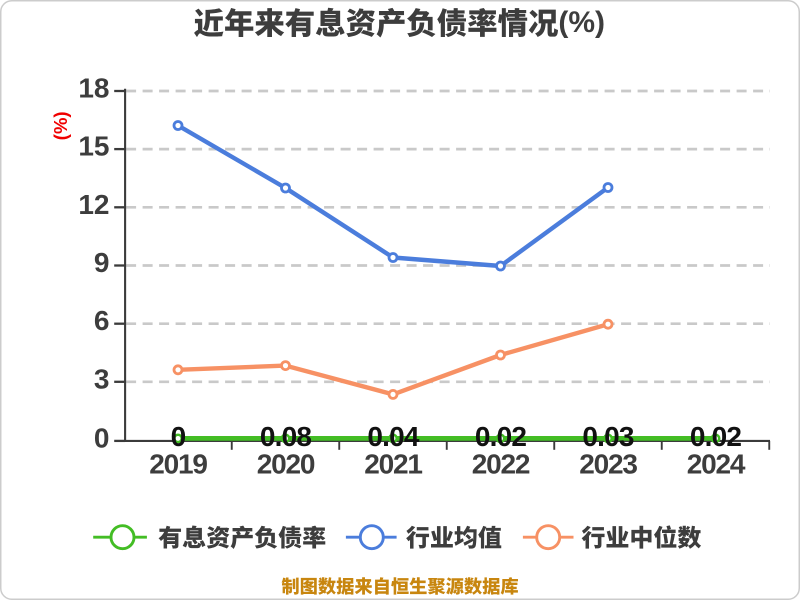 This screenshot has width=800, height=605. What do you see at coordinates (393, 463) in the screenshot?
I see `svg-text: 2021` at bounding box center [393, 463].